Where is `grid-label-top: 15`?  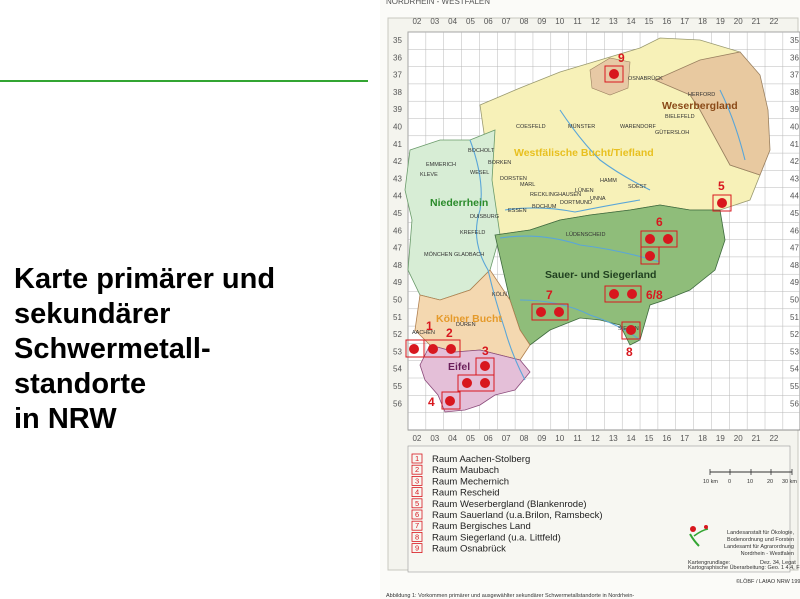 grid-label-top: 15 is located at coordinates (649, 21).